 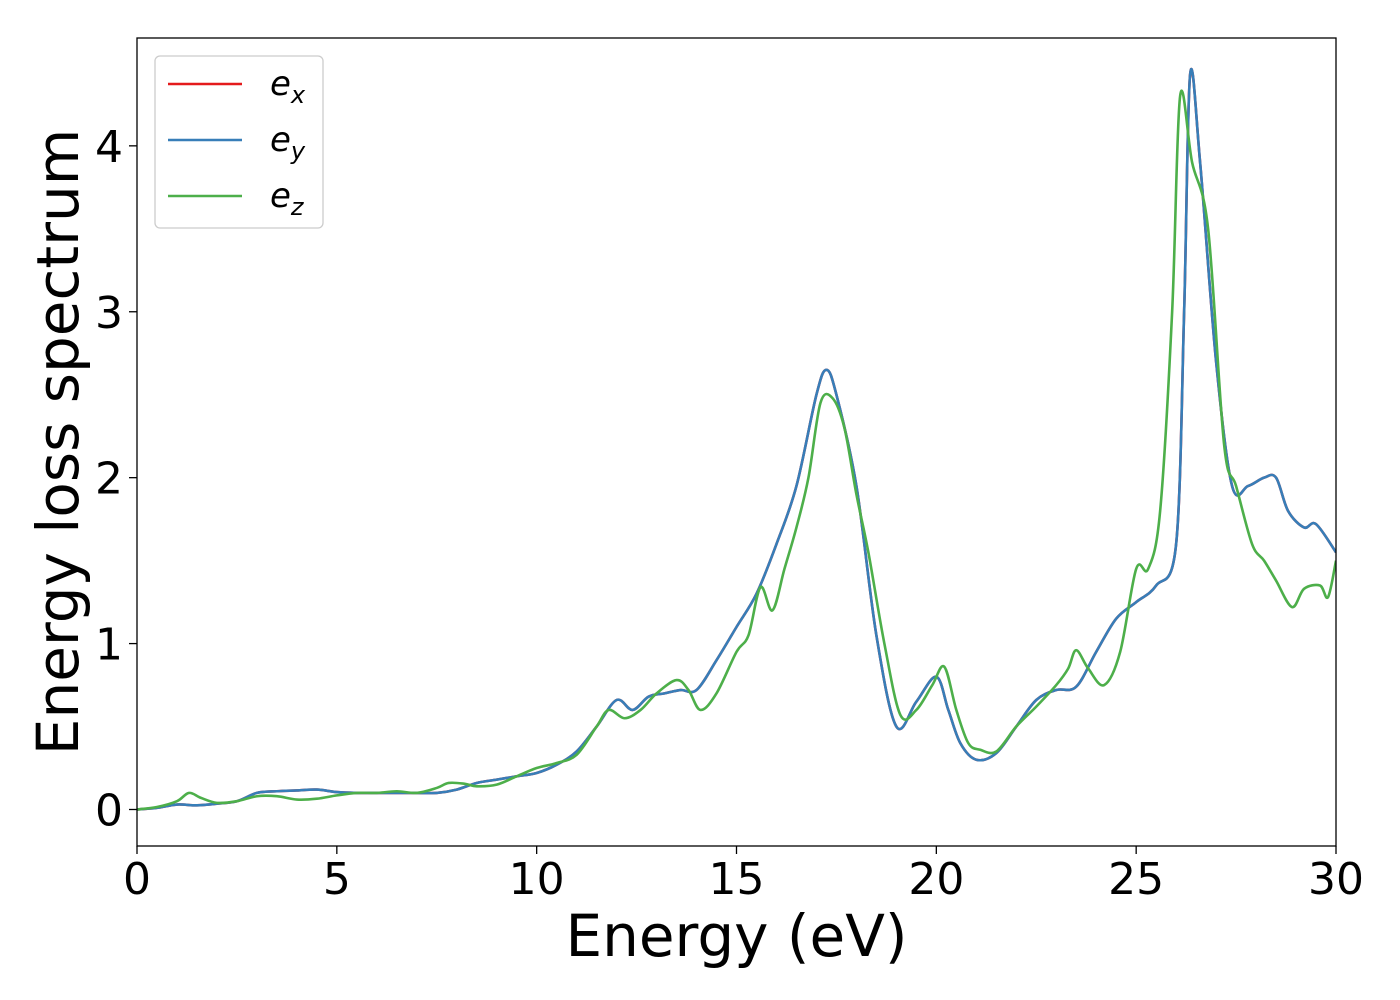 What do you see at coordinates (109, 810) in the screenshot?
I see `y-tick-label: 0` at bounding box center [109, 810].